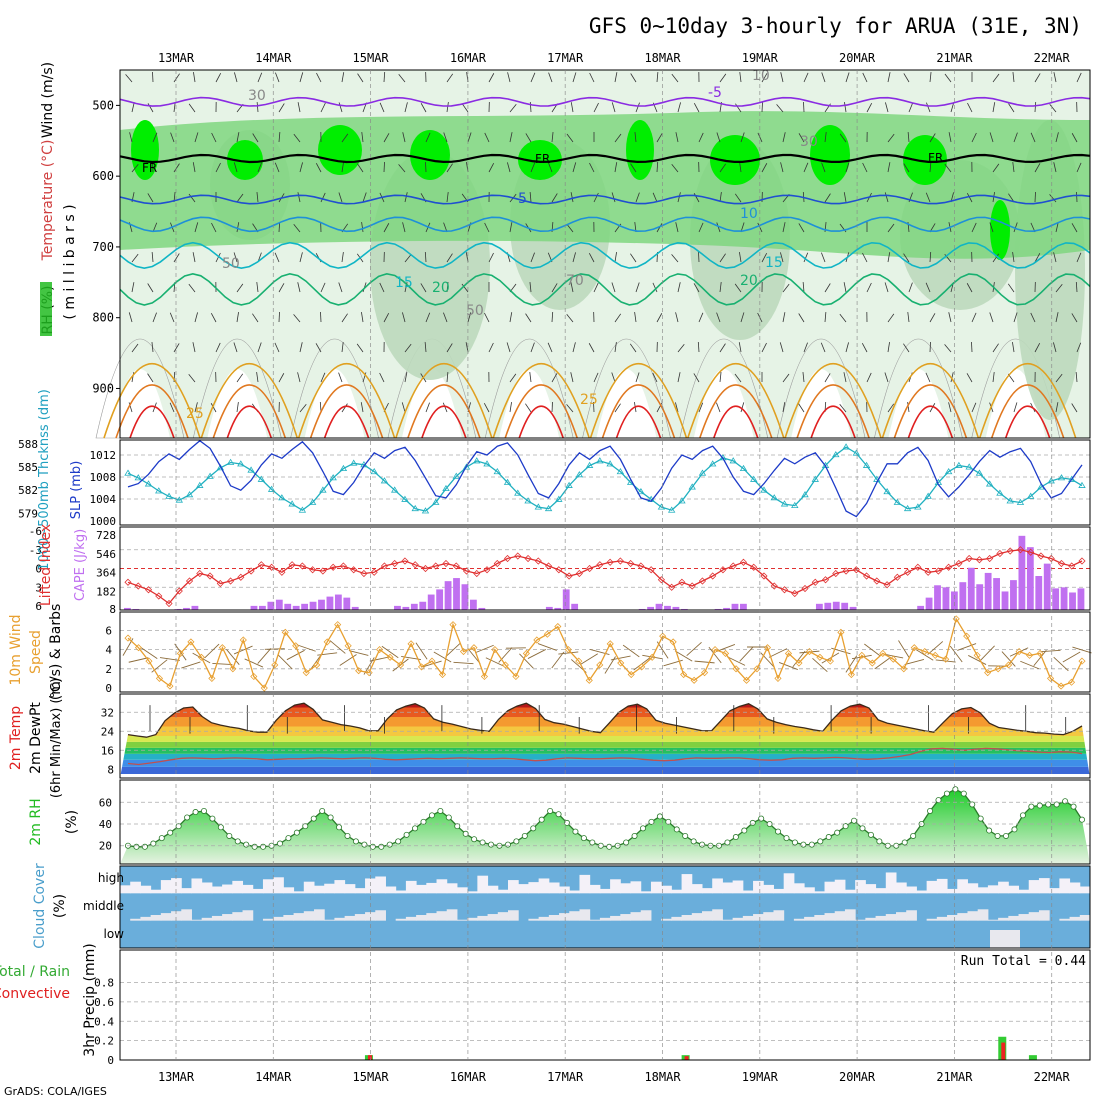 This screenshot has height=1100, width=1100. What do you see at coordinates (60, 906) in the screenshot?
I see `ylabel-cloud-unit: (%)` at bounding box center [60, 906].